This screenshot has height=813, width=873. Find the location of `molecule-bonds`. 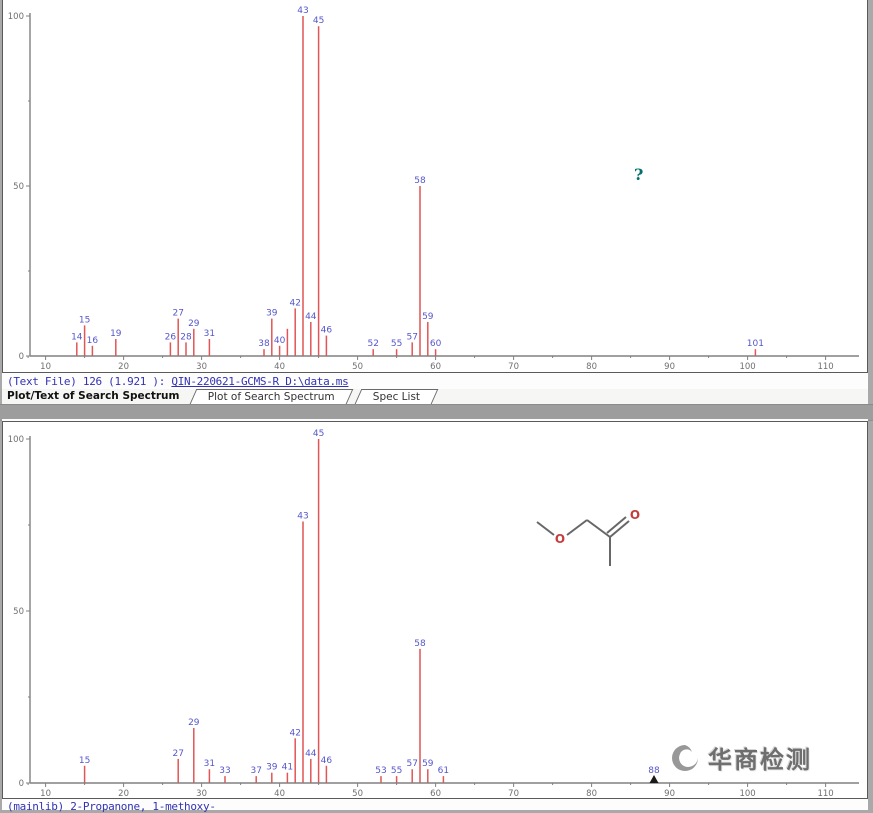

molecule-bonds is located at coordinates (583, 541).